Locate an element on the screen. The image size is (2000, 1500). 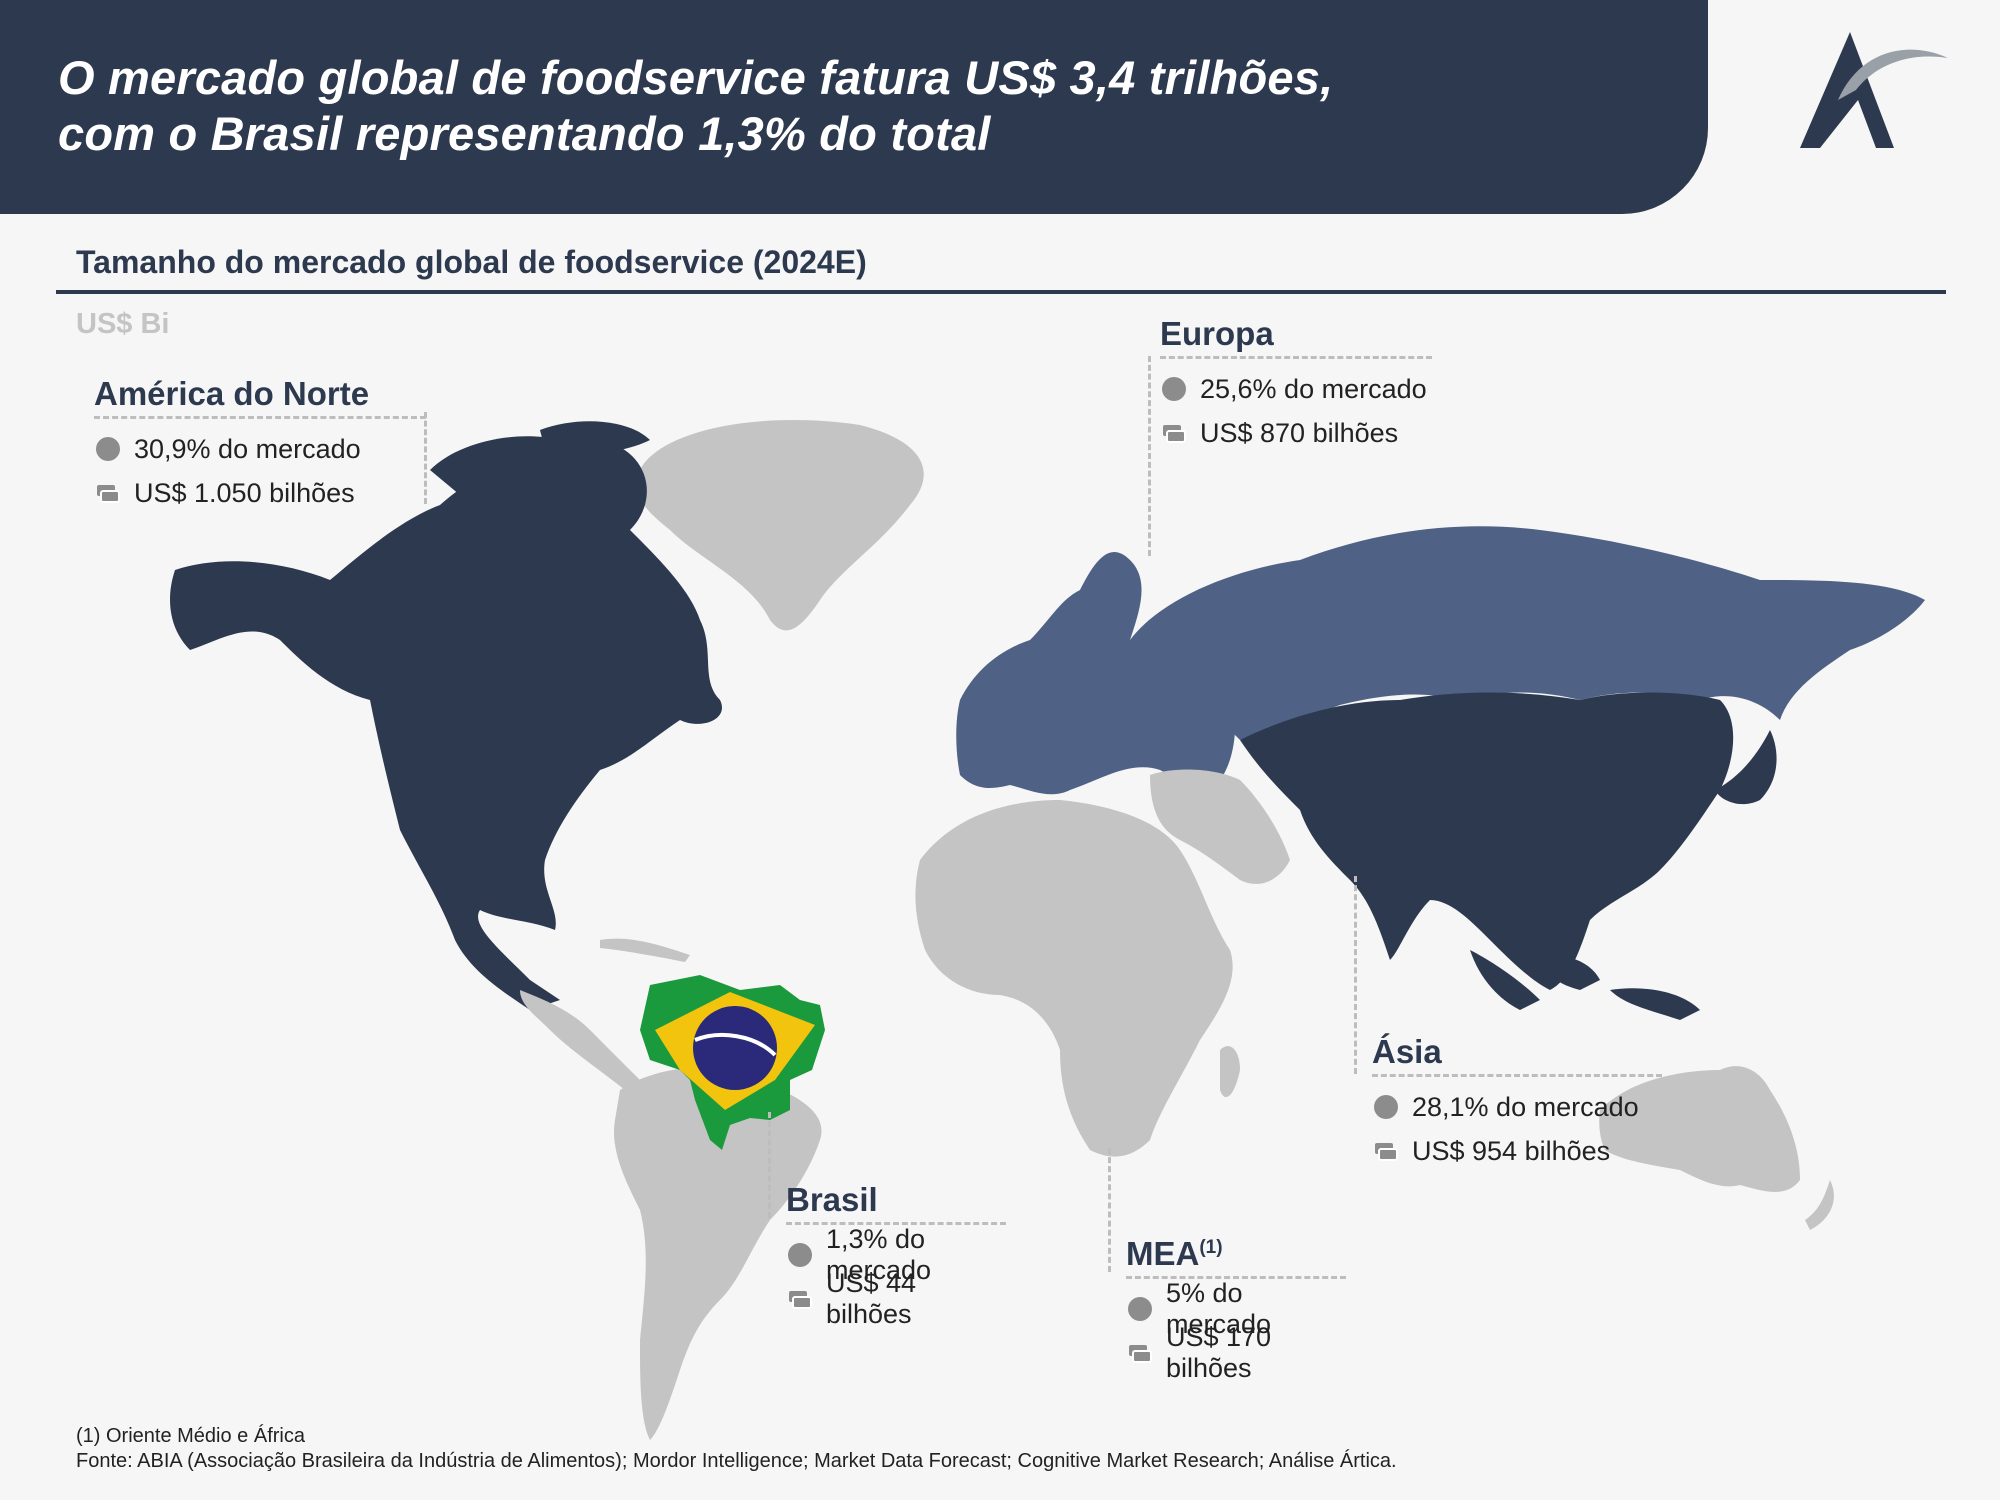
region-share: 1,3% do mercado is located at coordinates (879, 1254).